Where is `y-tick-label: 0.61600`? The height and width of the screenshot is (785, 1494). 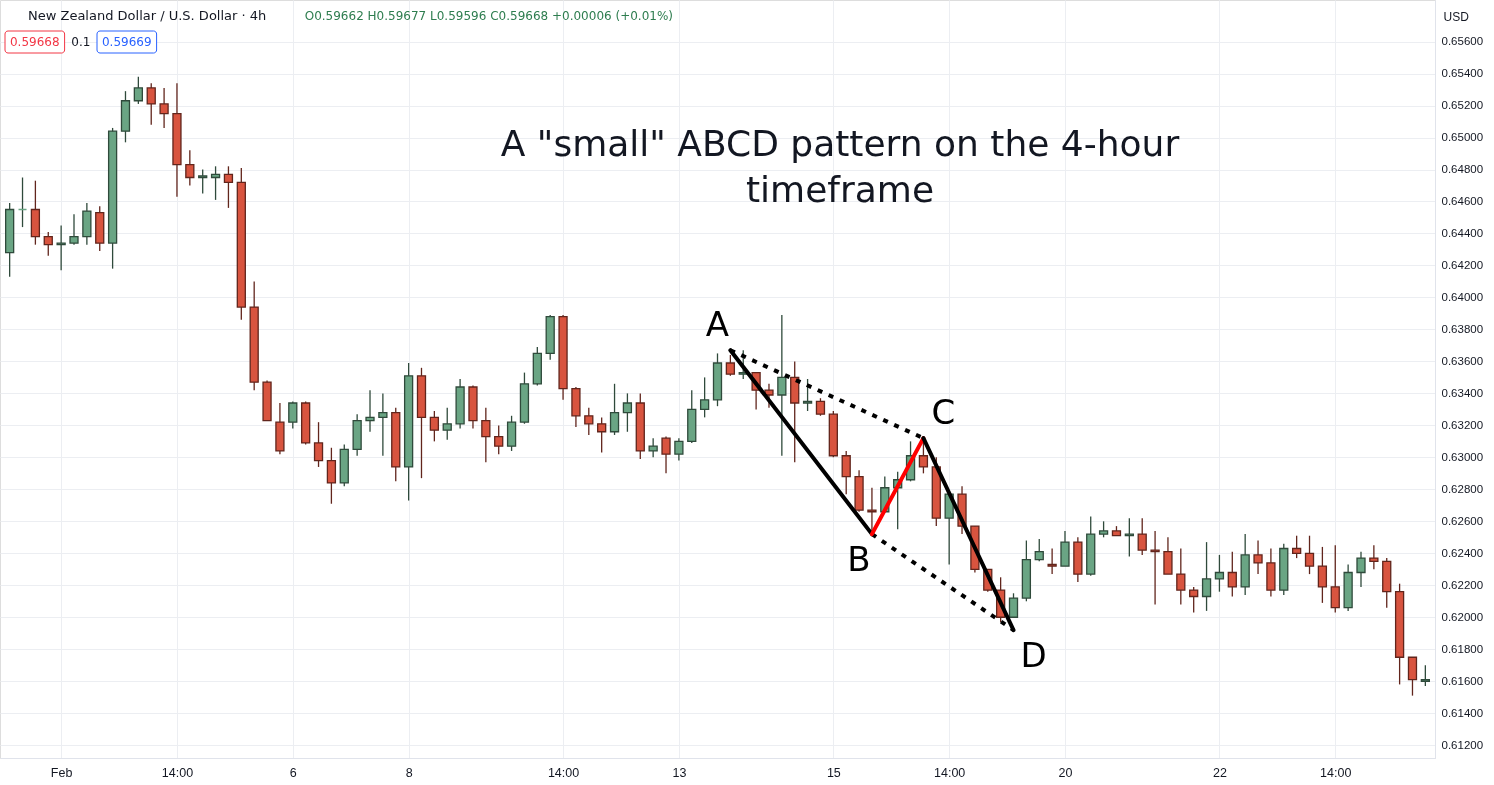 y-tick-label: 0.61600 is located at coordinates (1462, 680).